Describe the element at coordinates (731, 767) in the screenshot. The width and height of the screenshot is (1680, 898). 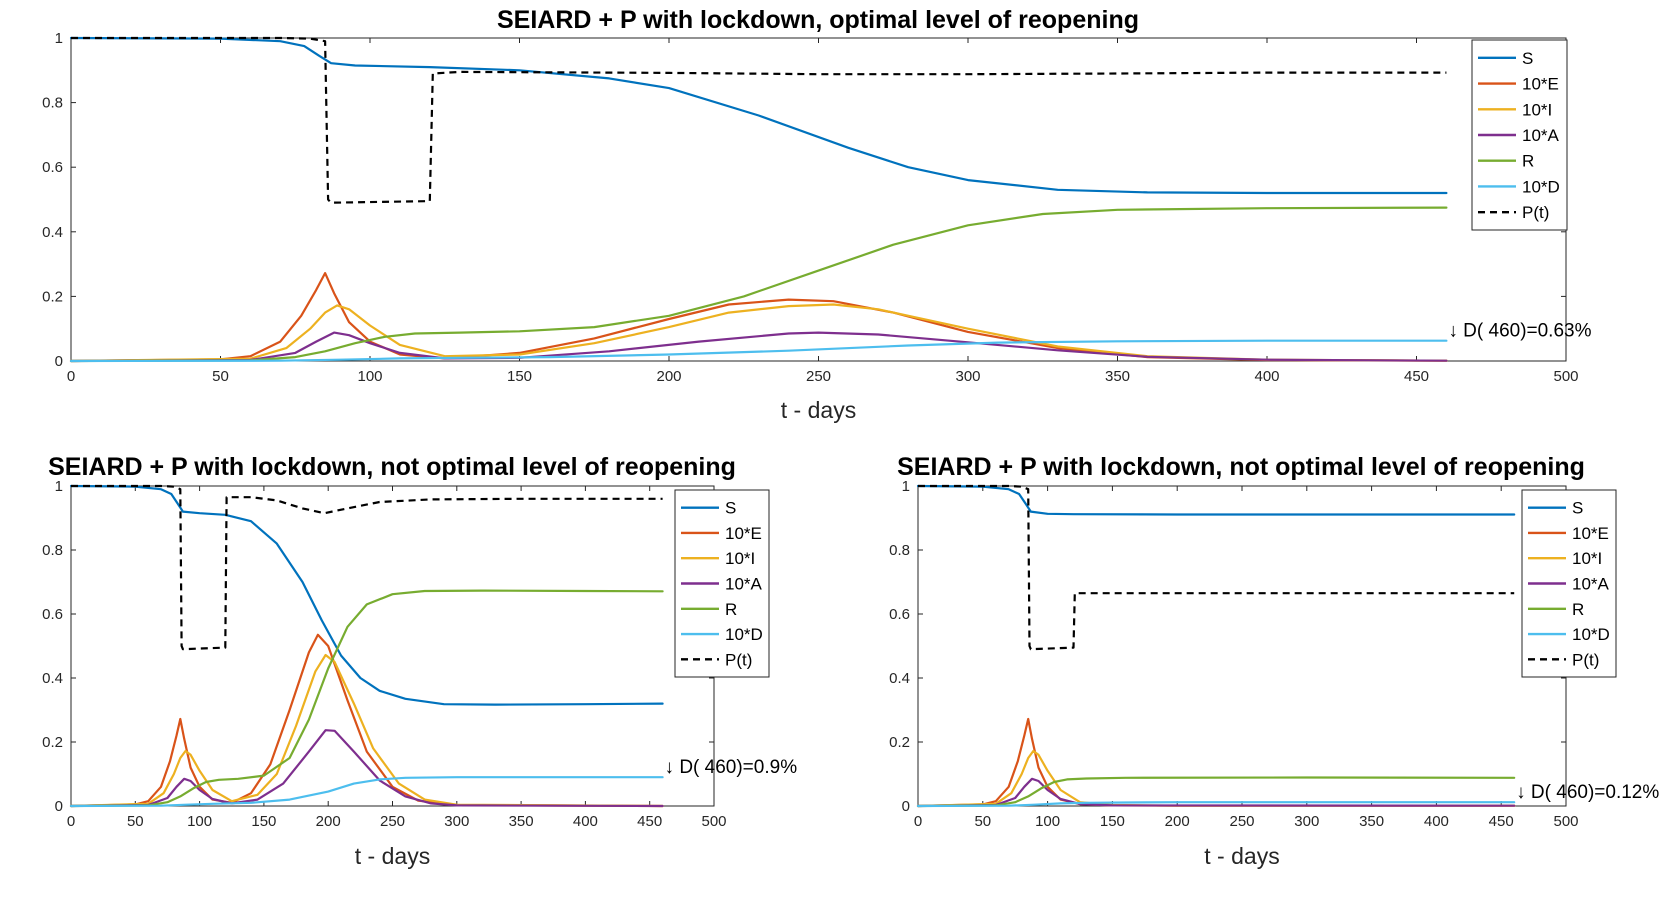
I see `death-annotation: ↓ D( 460)=0.9%` at that location.